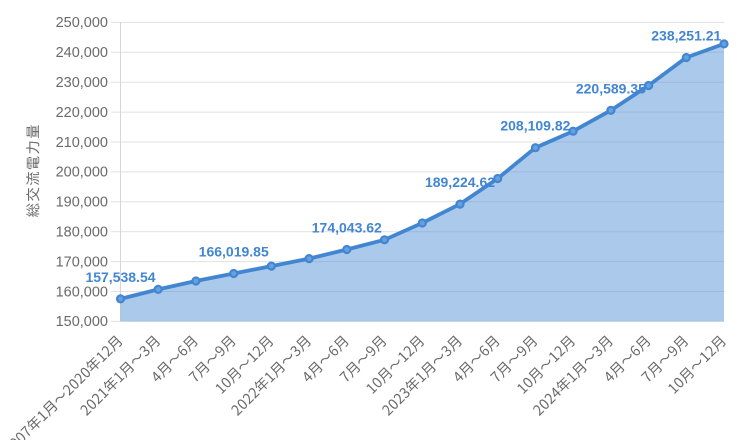  What do you see at coordinates (82, 203) in the screenshot?
I see `svg-text: 190,000` at bounding box center [82, 203].